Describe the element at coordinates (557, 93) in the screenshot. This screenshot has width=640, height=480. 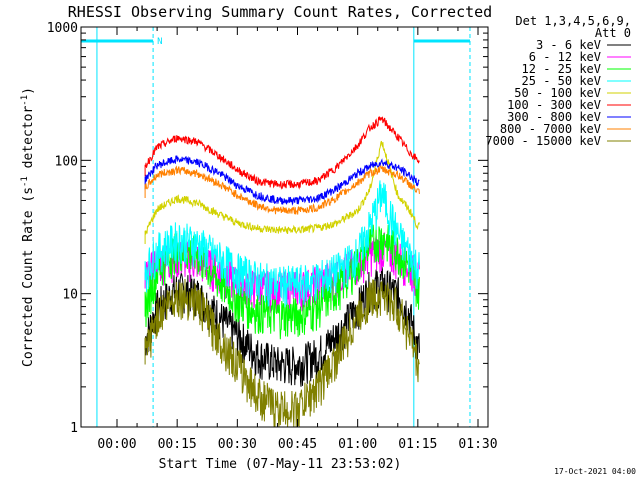
I see `legend-label: 50 - 100 keV` at that location.